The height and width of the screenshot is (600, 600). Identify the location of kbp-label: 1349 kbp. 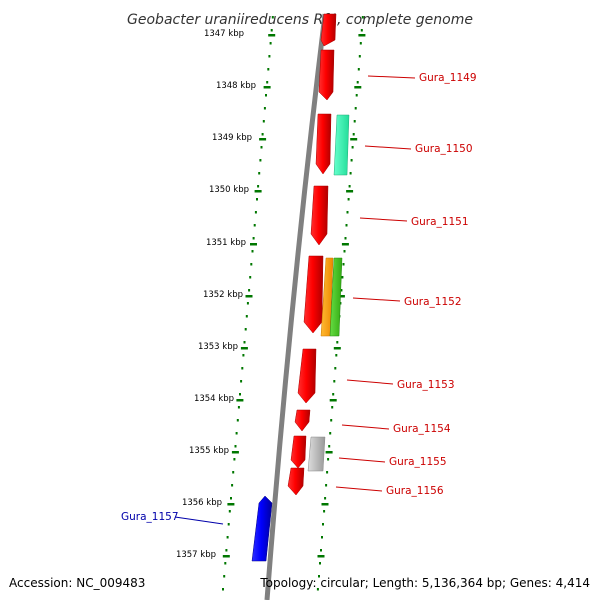
(232, 138).